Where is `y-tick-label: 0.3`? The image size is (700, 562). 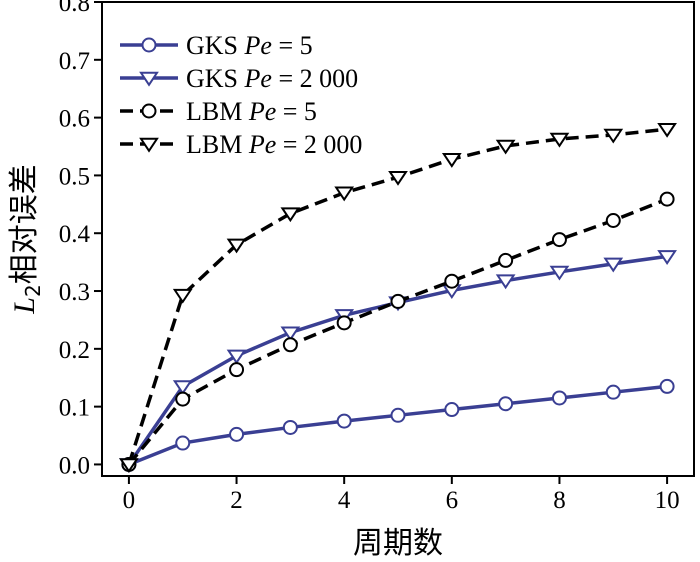
y-tick-label: 0.3 is located at coordinates (74, 292).